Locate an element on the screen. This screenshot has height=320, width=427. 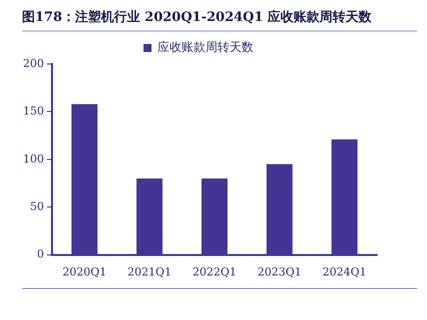
legend-label: 应收账款周转天数 is located at coordinates (206, 47).